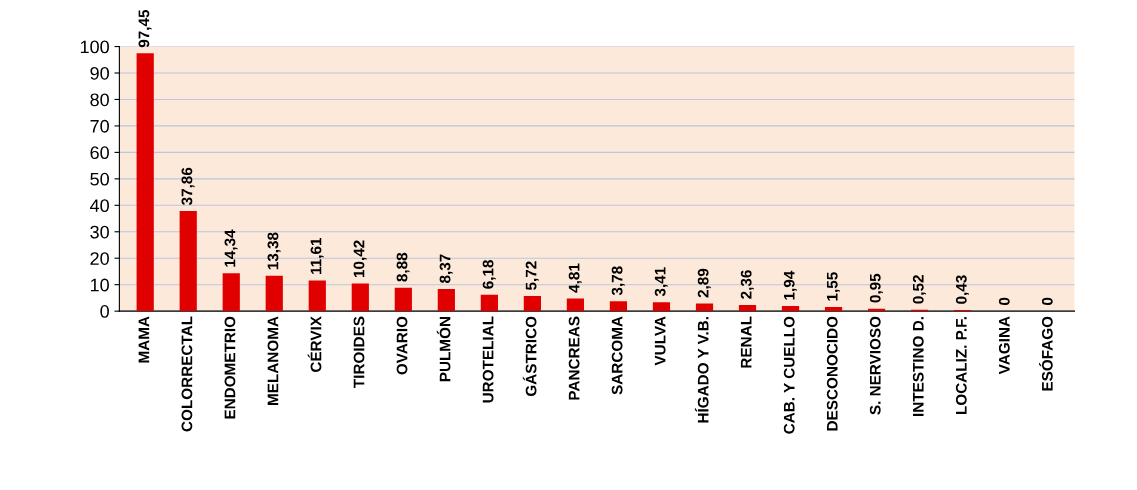 The image size is (1137, 490). What do you see at coordinates (360, 259) in the screenshot?
I see `data-label: 10,42` at bounding box center [360, 259].